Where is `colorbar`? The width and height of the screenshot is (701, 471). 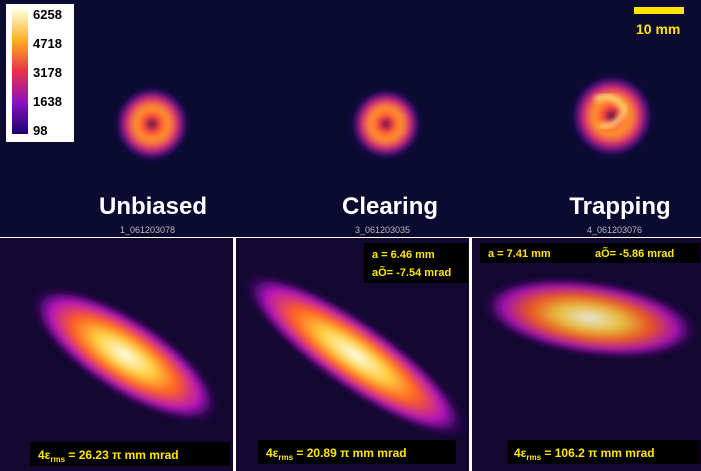
colorbar is located at coordinates (20, 71).